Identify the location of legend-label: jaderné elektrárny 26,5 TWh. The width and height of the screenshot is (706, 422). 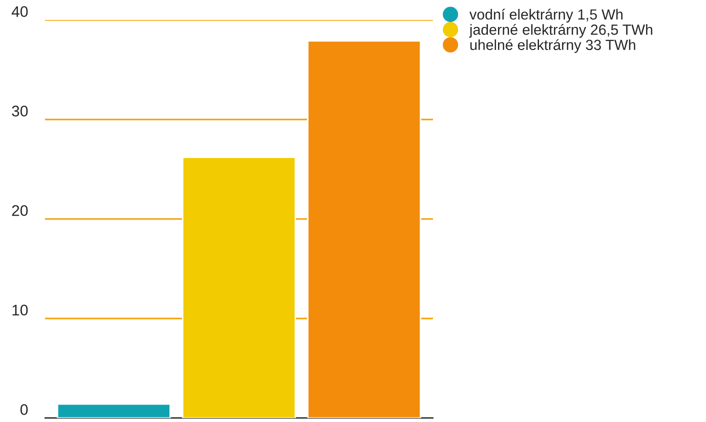
(560, 31).